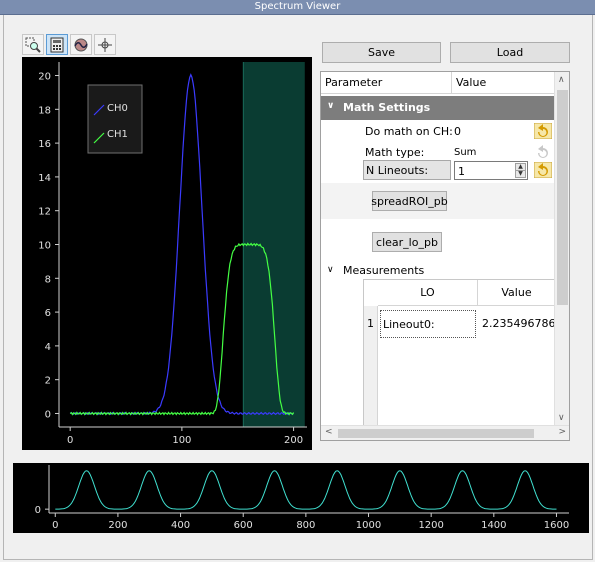 The width and height of the screenshot is (595, 562). Describe the element at coordinates (48, 414) in the screenshot. I see `y-tick-label: 0` at that location.